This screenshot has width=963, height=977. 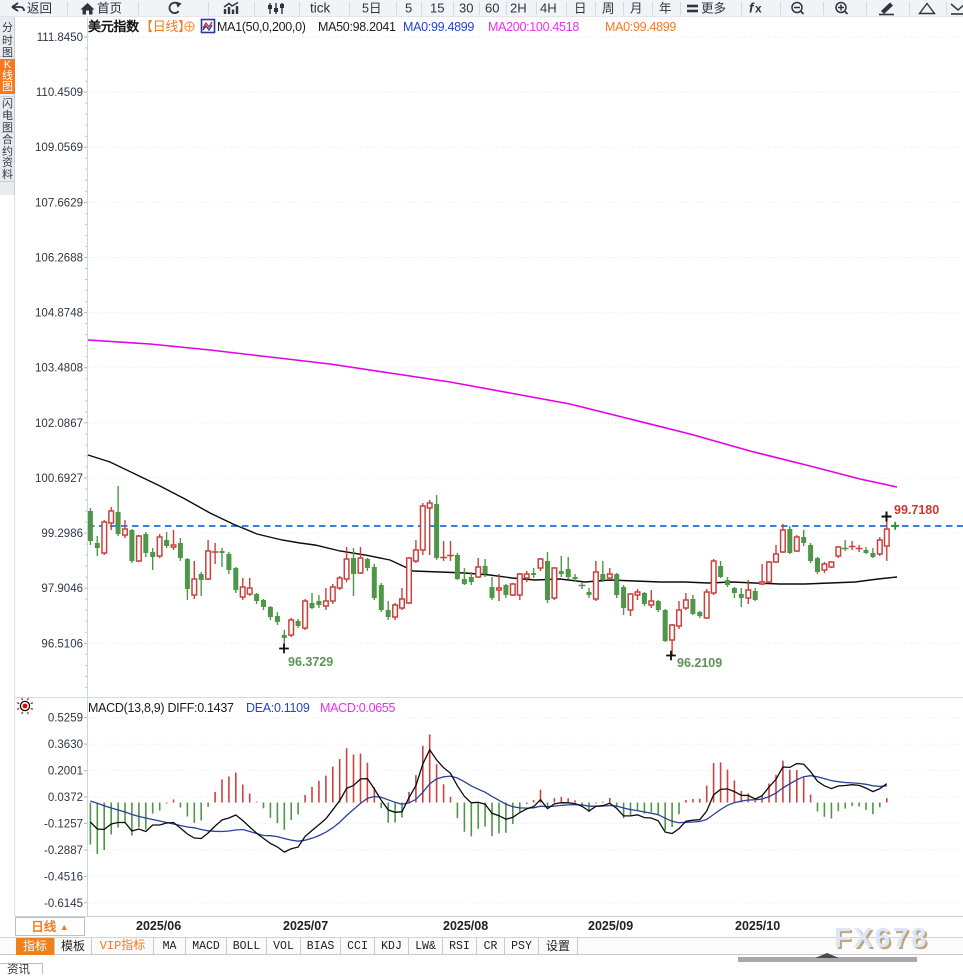 I want to click on svg-text: 0.0372, so click(x=65, y=798).